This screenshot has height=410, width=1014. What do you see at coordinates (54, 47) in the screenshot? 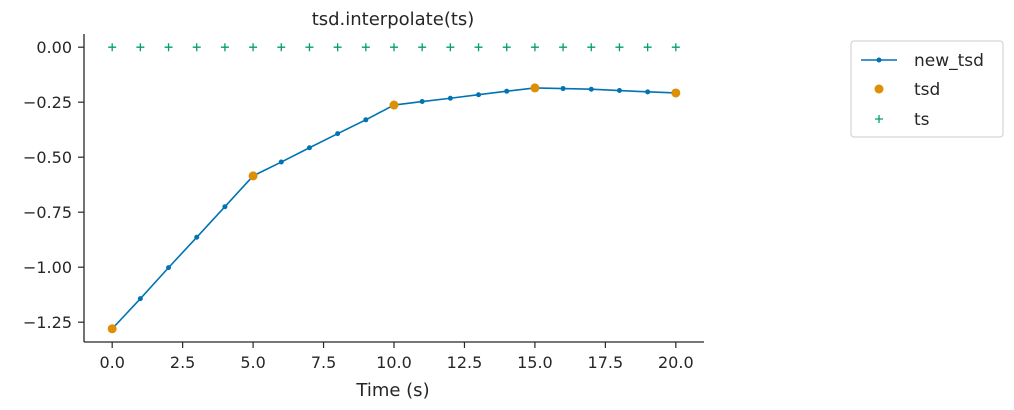
I see `y-tick-label: 0.00` at bounding box center [54, 47].